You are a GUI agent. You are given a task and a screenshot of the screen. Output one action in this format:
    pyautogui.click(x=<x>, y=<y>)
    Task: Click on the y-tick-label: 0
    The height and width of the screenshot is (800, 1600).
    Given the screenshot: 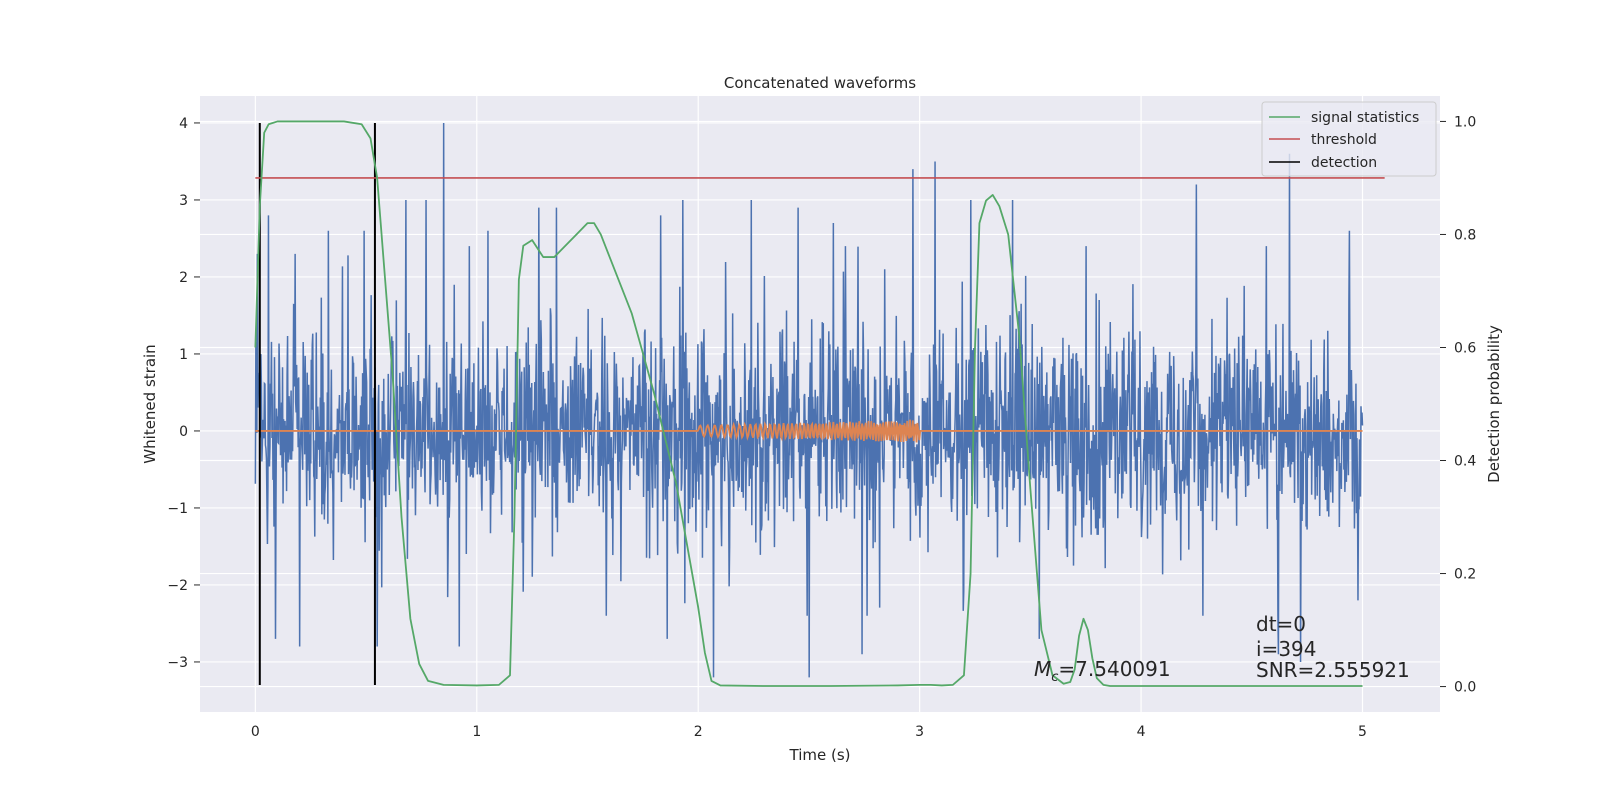 What is the action you would take?
    pyautogui.click(x=183, y=432)
    